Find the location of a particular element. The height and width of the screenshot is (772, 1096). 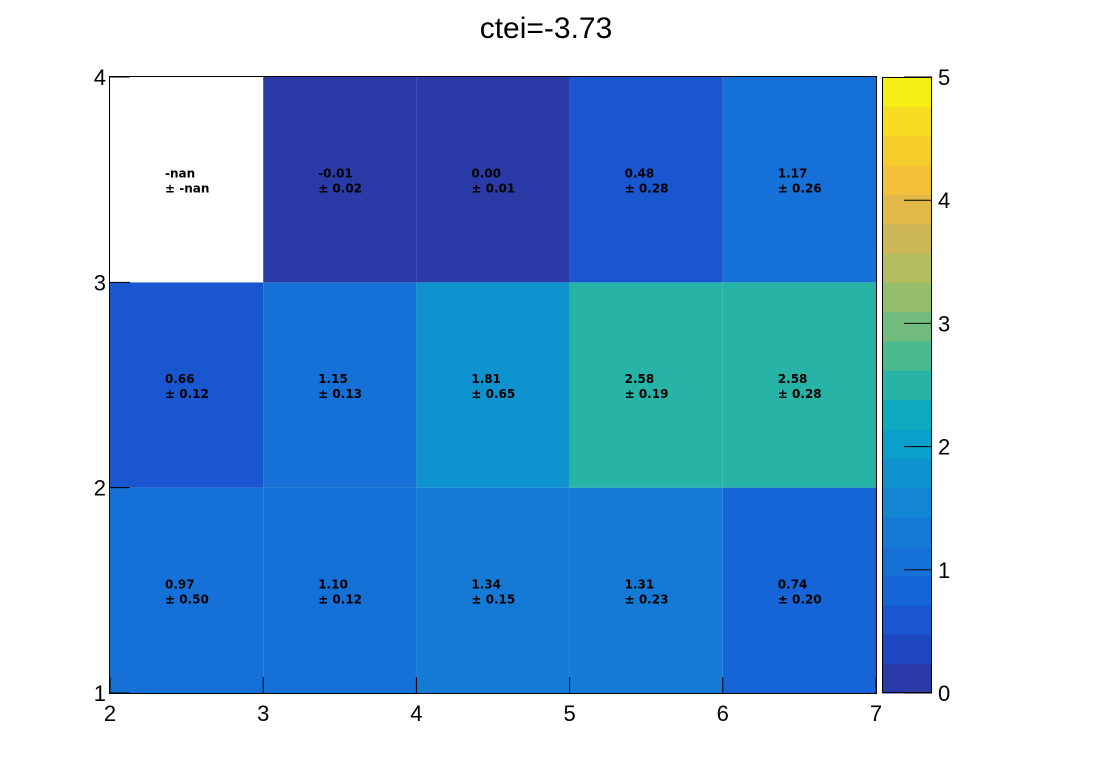

y-tick-label: 4 is located at coordinates (100, 77).